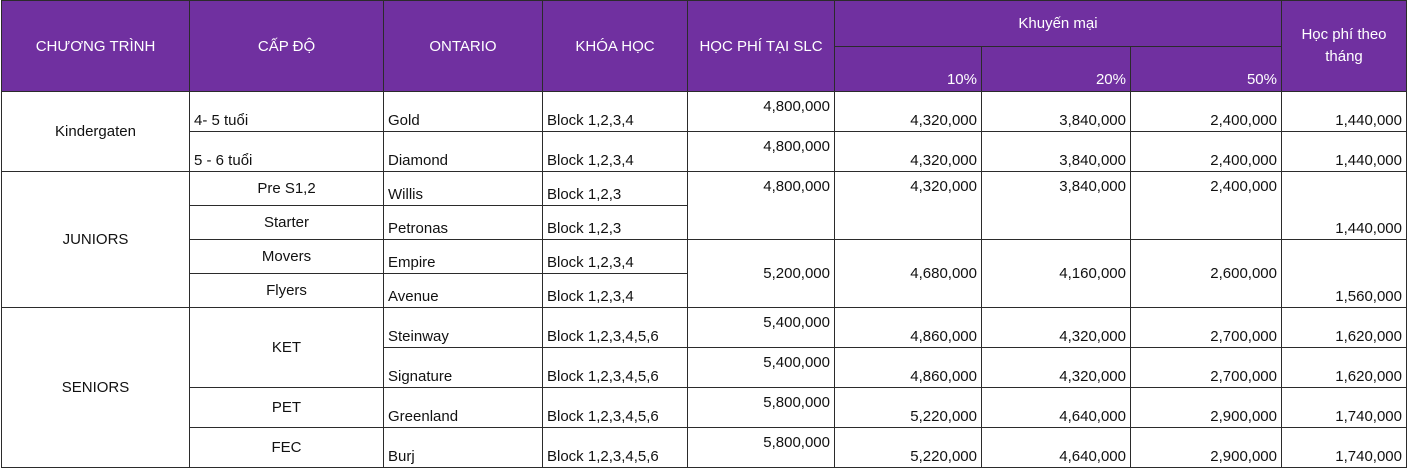 This screenshot has height=468, width=1407. I want to click on table-row: Flyers Avenue Block 1,2,3,4, so click(704, 290).